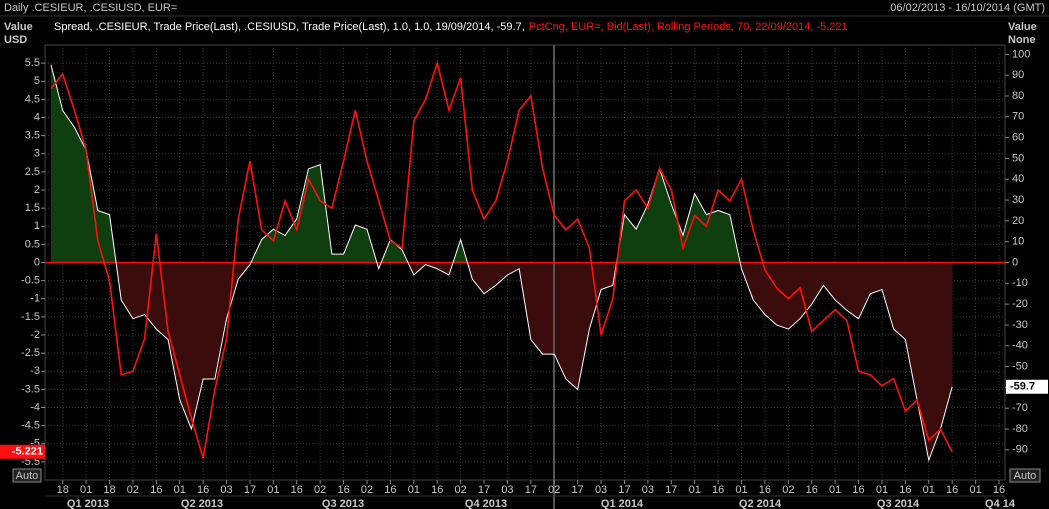 The image size is (1049, 509). I want to click on y2-tick-label: 100, so click(1021, 54).